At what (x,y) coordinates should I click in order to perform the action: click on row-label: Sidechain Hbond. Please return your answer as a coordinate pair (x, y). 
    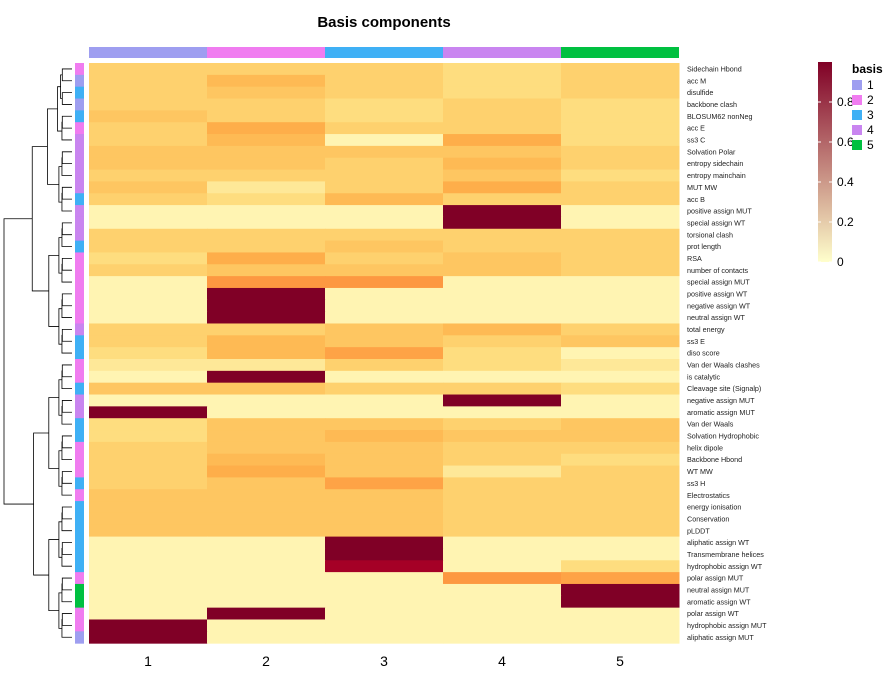
    Looking at the image, I should click on (714, 69).